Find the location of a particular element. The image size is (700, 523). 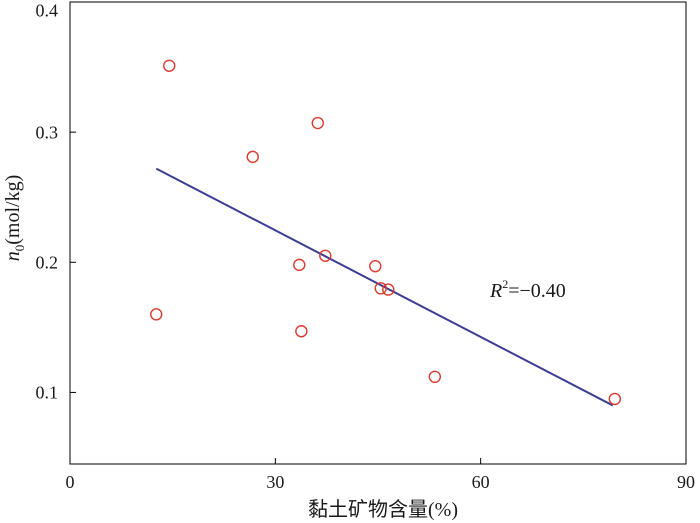

x-axis-ticks: 0 30 60 90 is located at coordinates (380, 475).